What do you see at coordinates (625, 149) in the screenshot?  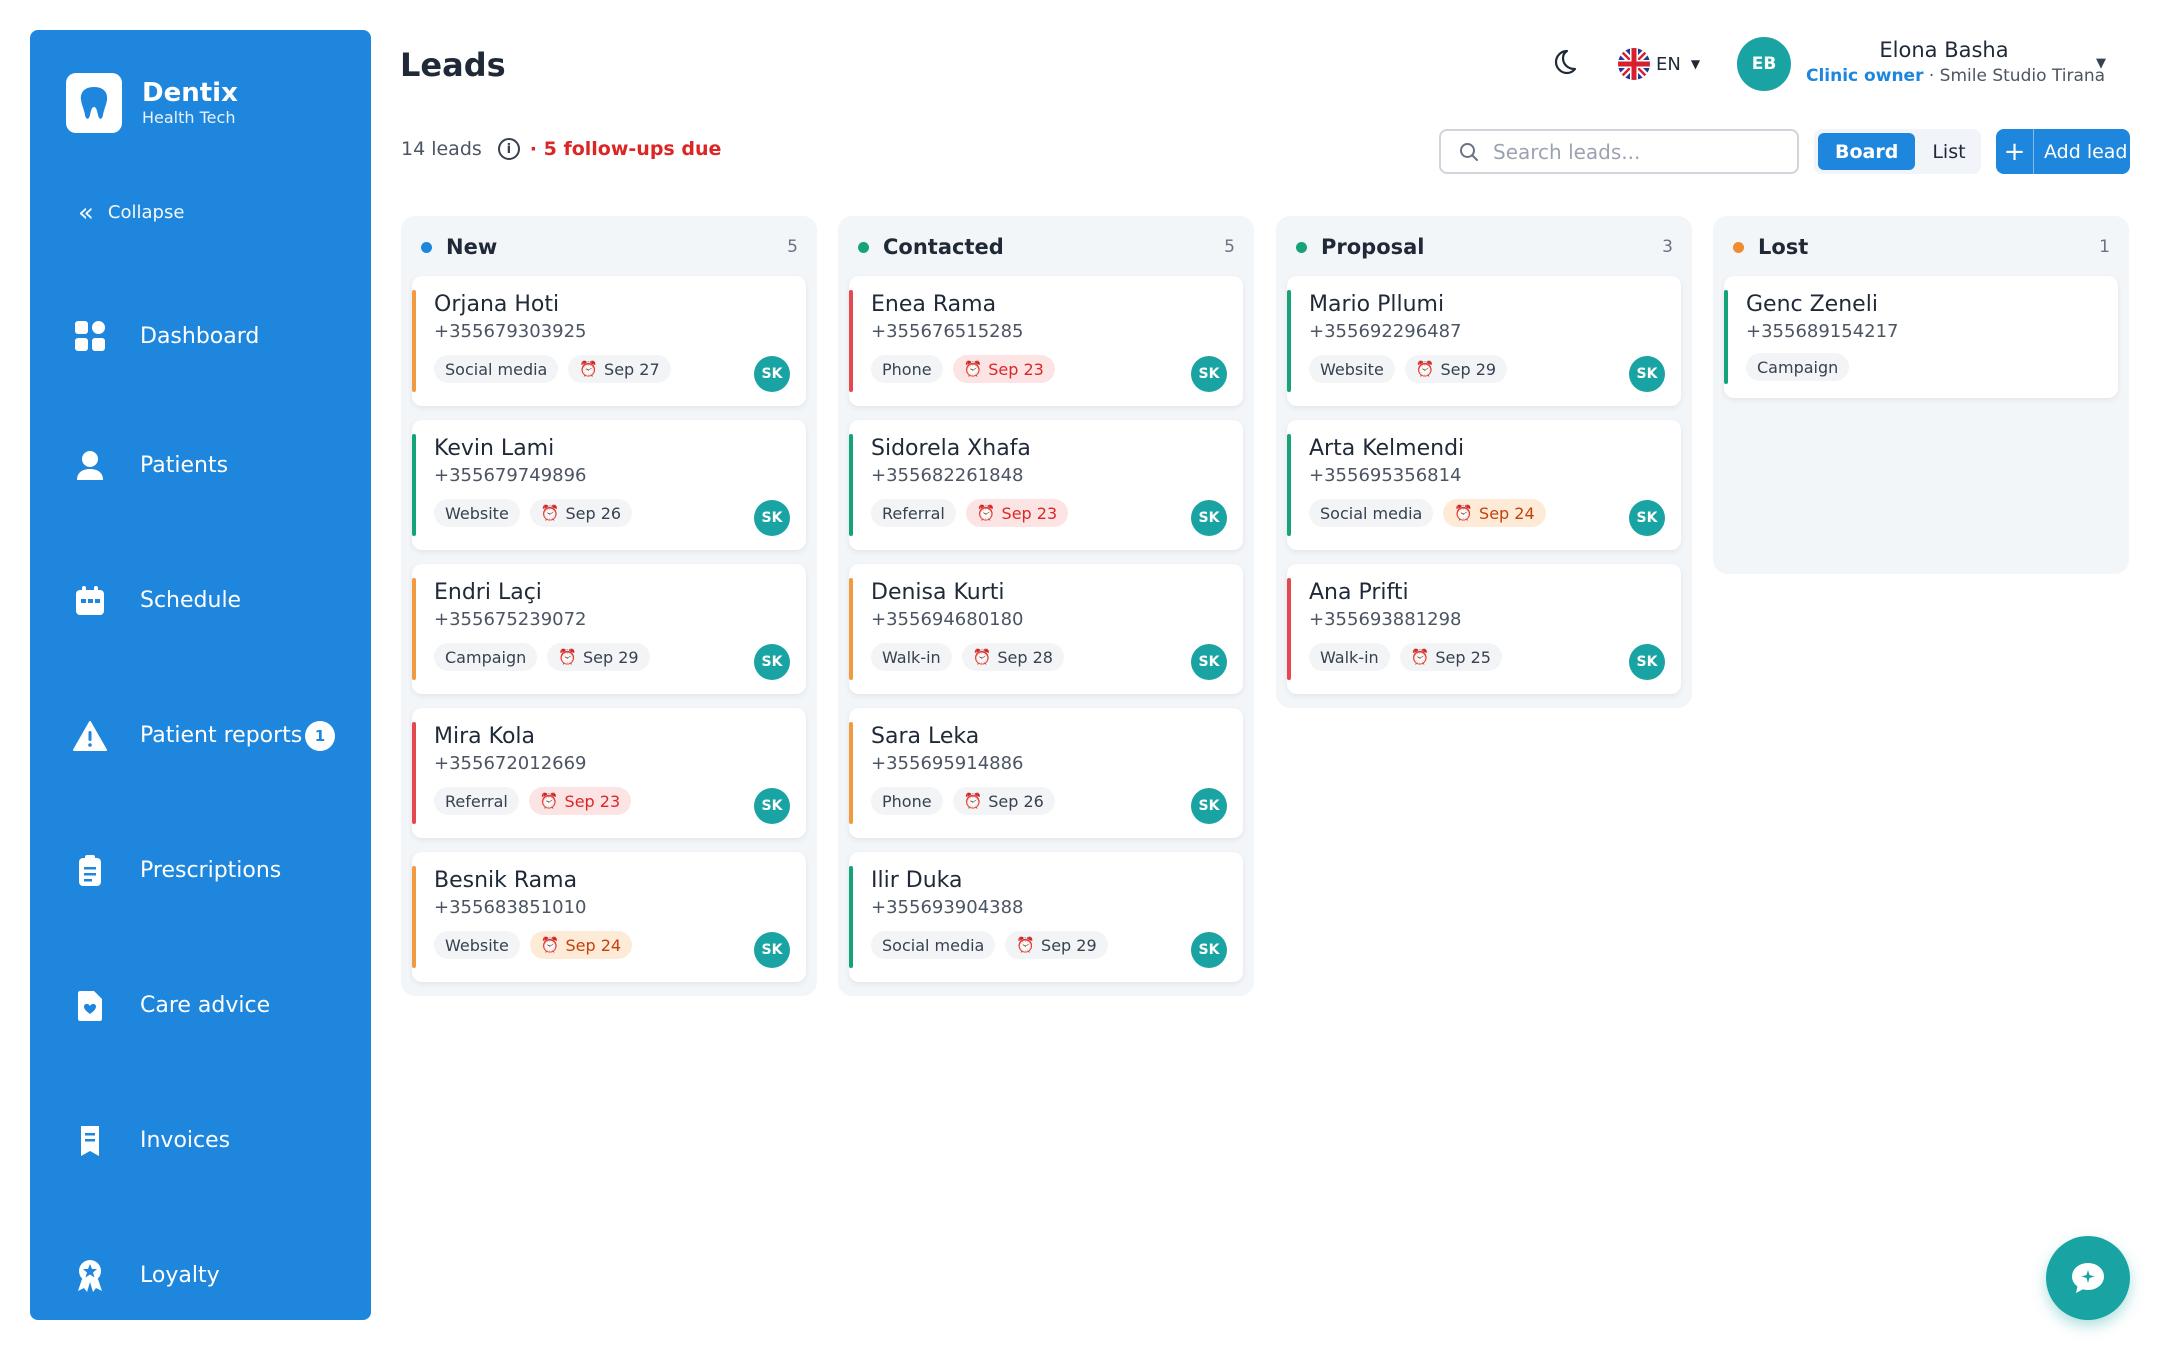 I see `follow-ups-due: · 5 follow-ups due` at bounding box center [625, 149].